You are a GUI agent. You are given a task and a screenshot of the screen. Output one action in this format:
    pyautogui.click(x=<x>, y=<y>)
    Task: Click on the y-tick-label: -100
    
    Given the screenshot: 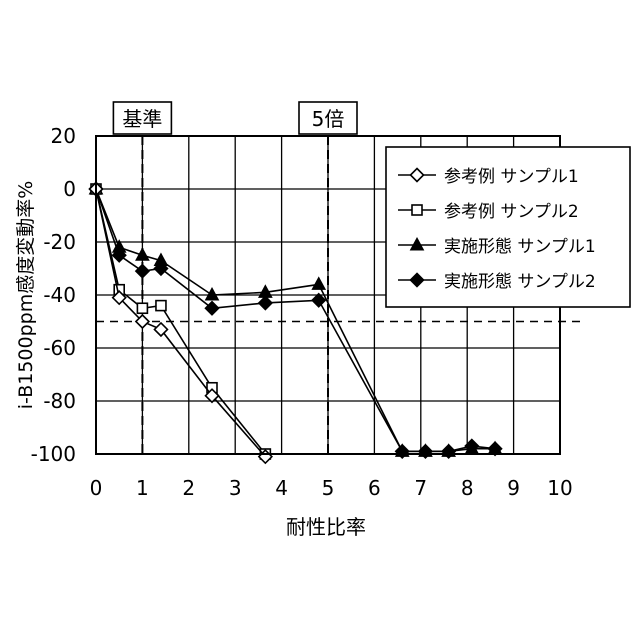 What is the action you would take?
    pyautogui.click(x=53, y=454)
    